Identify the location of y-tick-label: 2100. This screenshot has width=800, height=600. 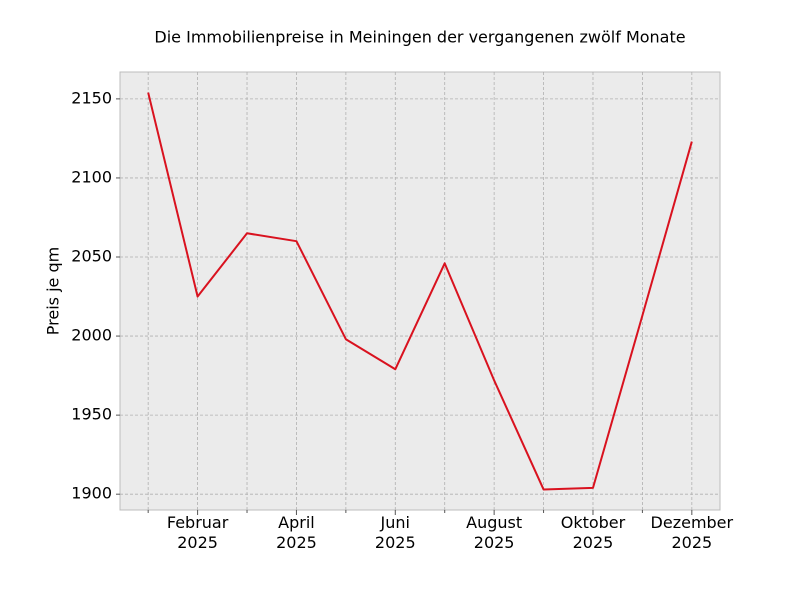
(91, 176).